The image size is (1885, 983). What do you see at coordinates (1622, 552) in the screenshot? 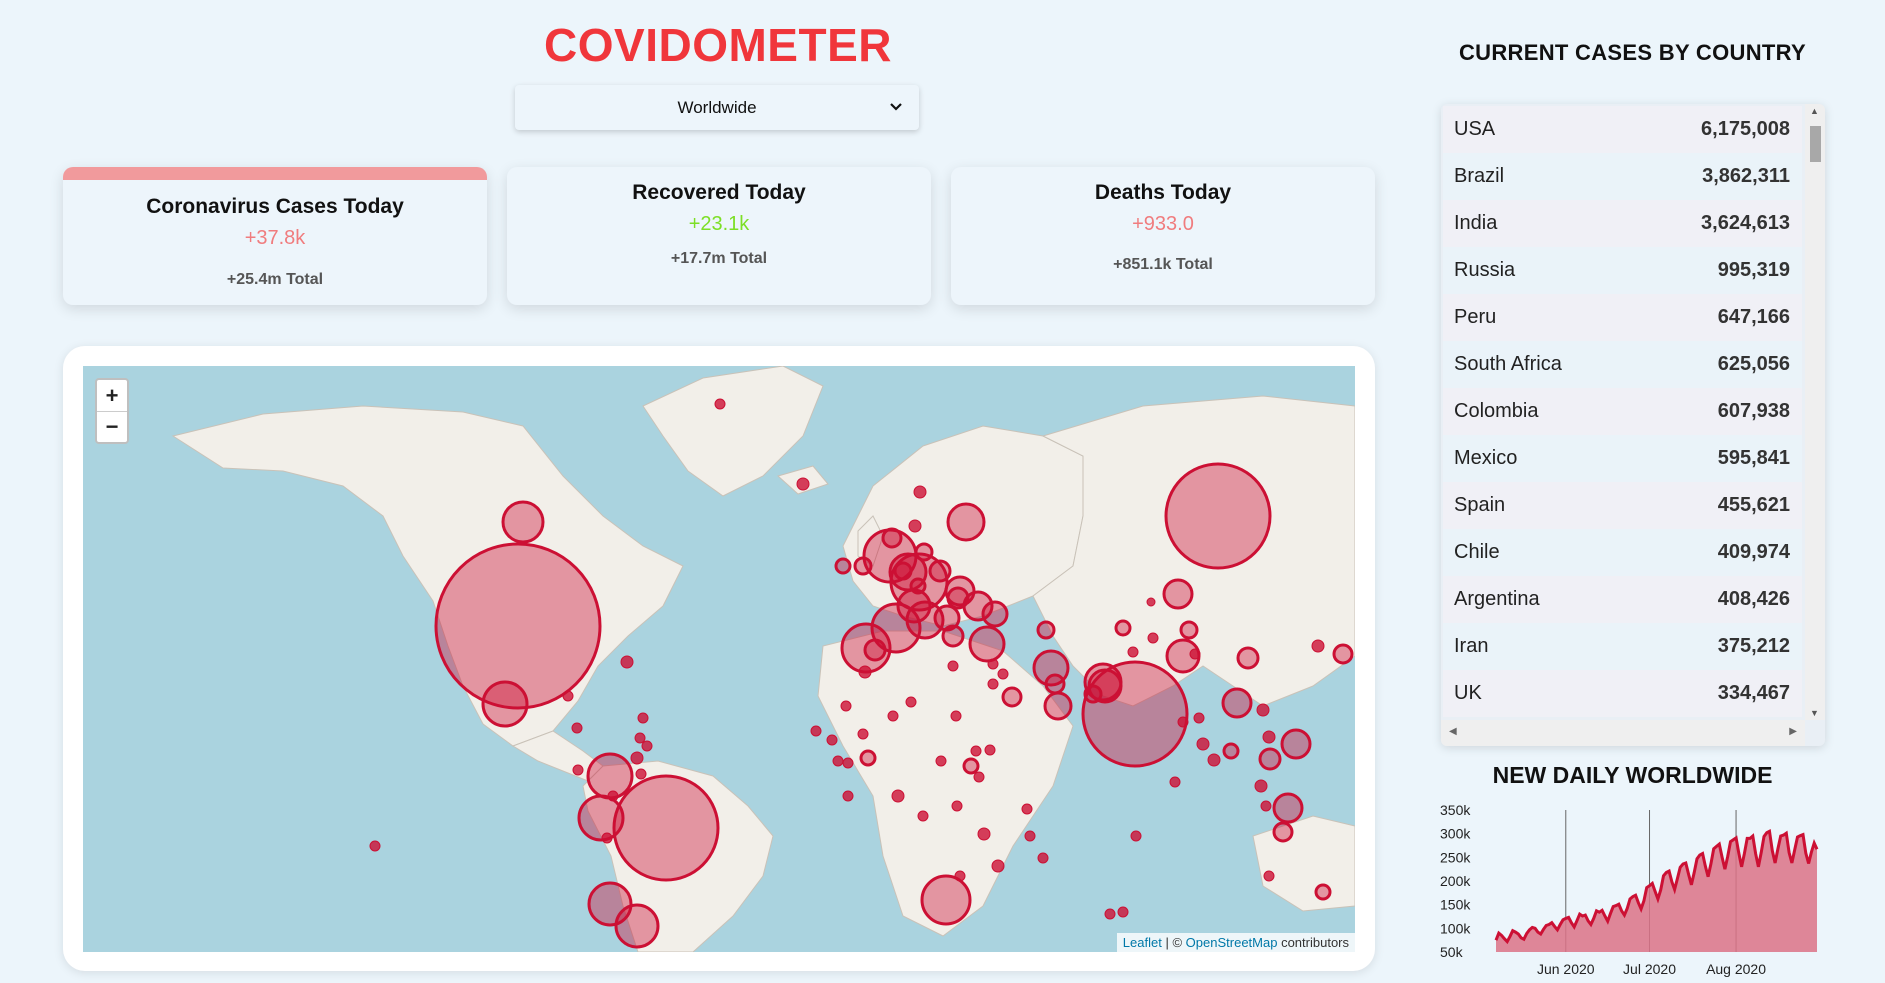
I see `country-row: Chile 409,974` at bounding box center [1622, 552].